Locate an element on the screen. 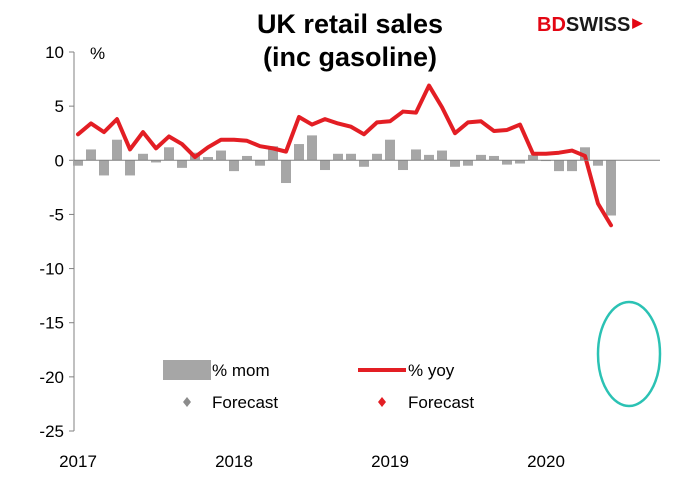  legend-label-yoy: % yoy is located at coordinates (431, 370).